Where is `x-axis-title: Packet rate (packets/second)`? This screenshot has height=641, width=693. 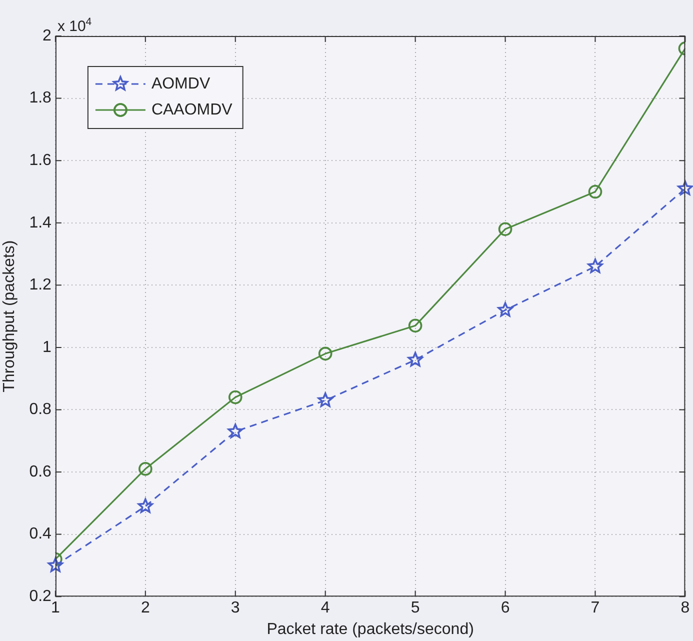 x-axis-title: Packet rate (packets/second) is located at coordinates (370, 629).